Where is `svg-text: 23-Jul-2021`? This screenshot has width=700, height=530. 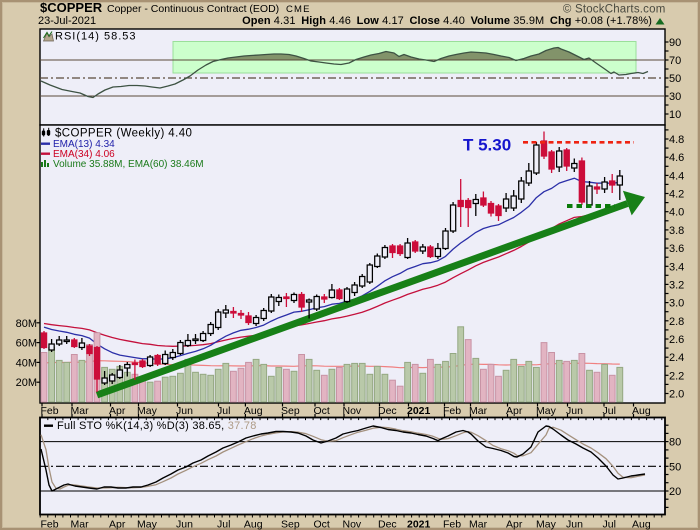 svg-text: 23-Jul-2021 is located at coordinates (67, 21).